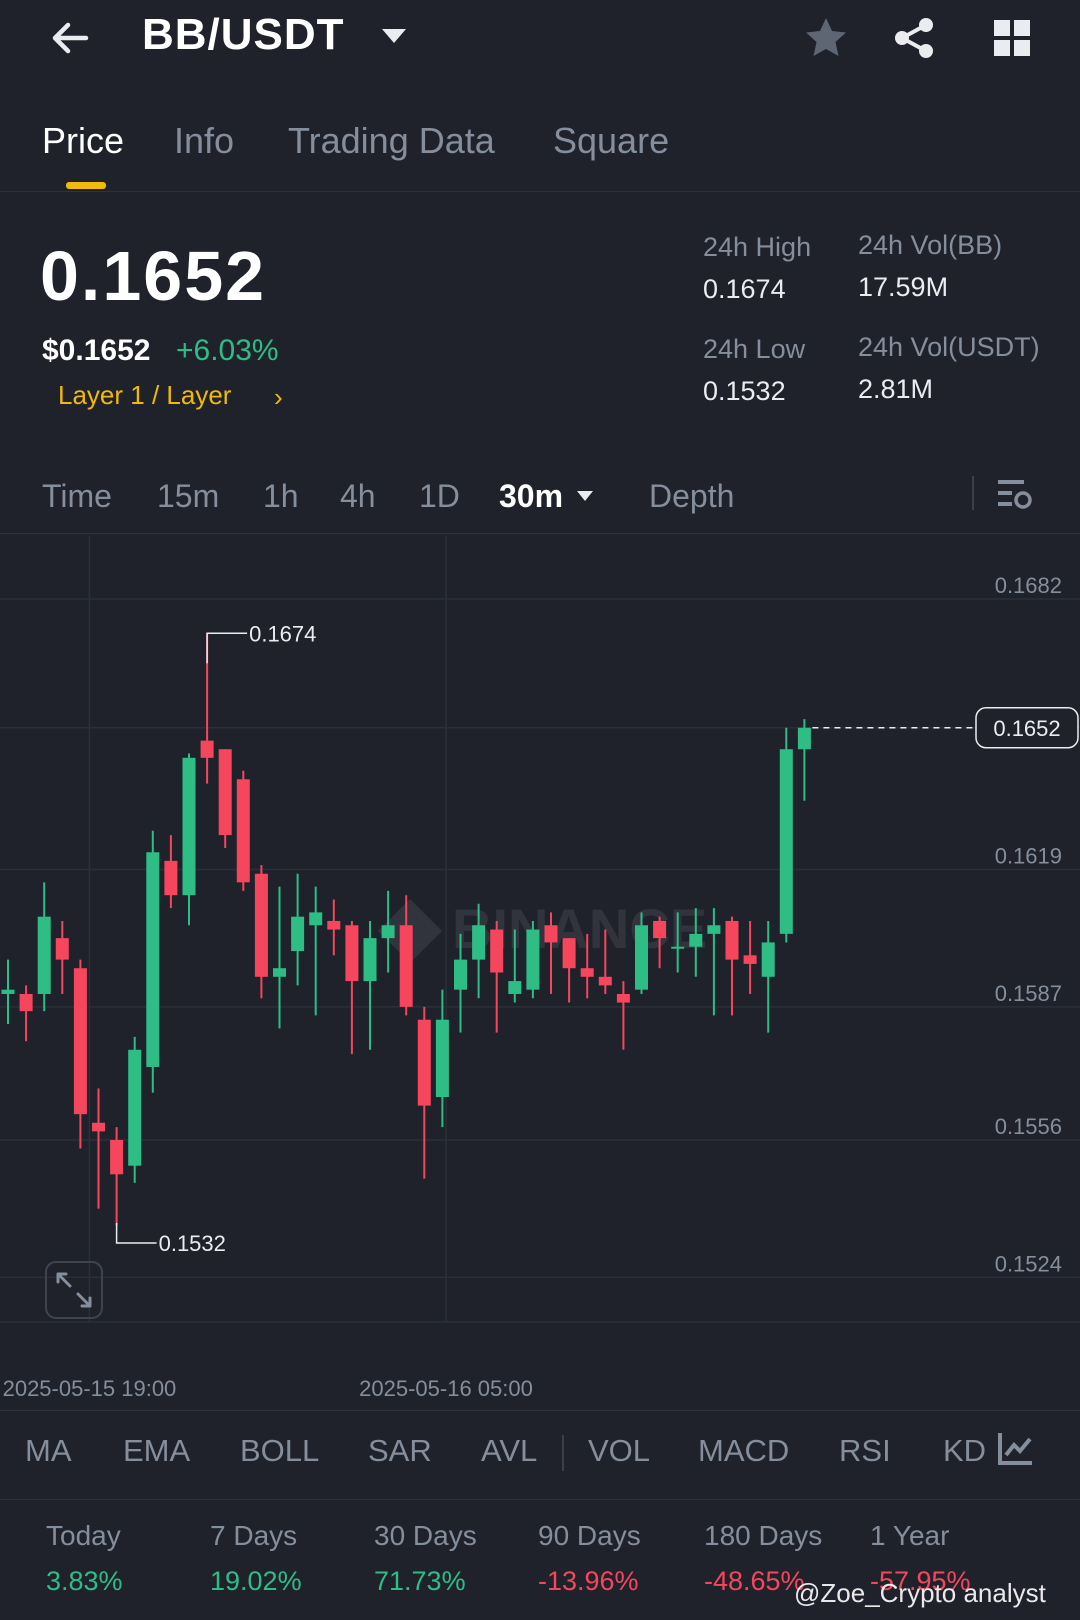 The height and width of the screenshot is (1620, 1080). Describe the element at coordinates (278, 397) in the screenshot. I see `chevron-right-icon: ›` at that location.